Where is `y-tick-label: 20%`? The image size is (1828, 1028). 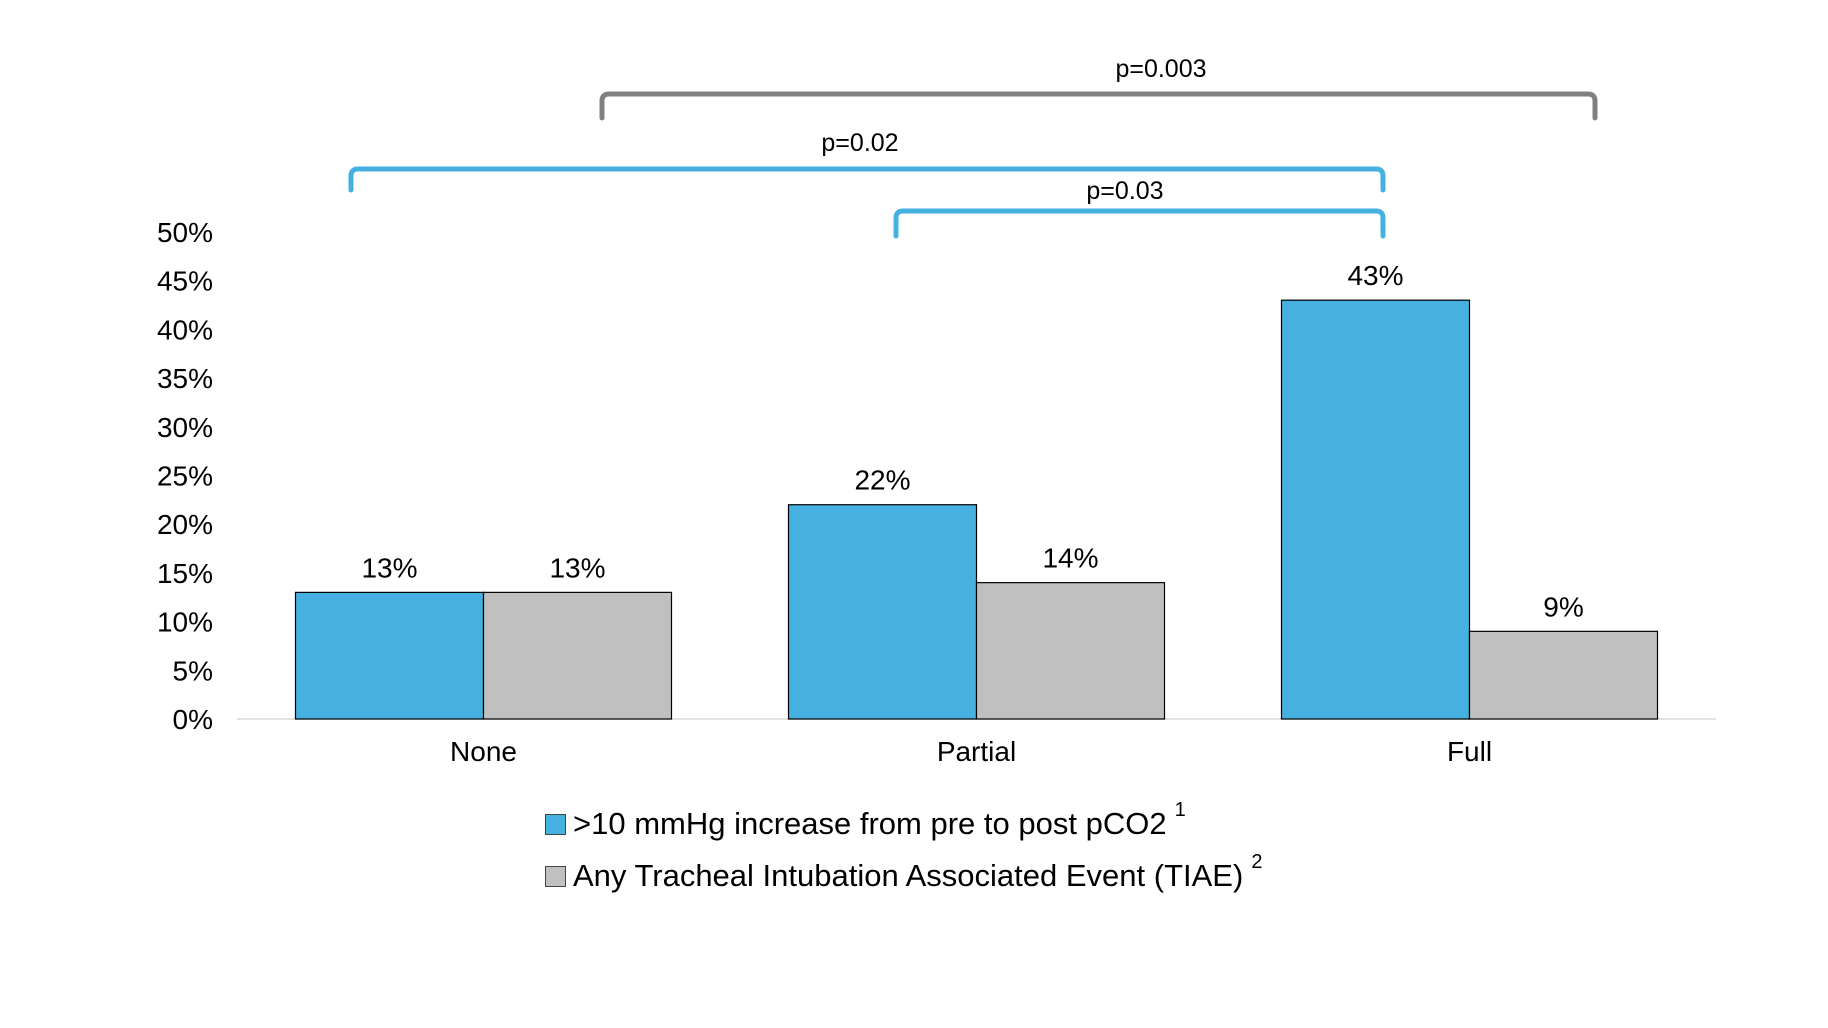 y-tick-label: 20% is located at coordinates (185, 524).